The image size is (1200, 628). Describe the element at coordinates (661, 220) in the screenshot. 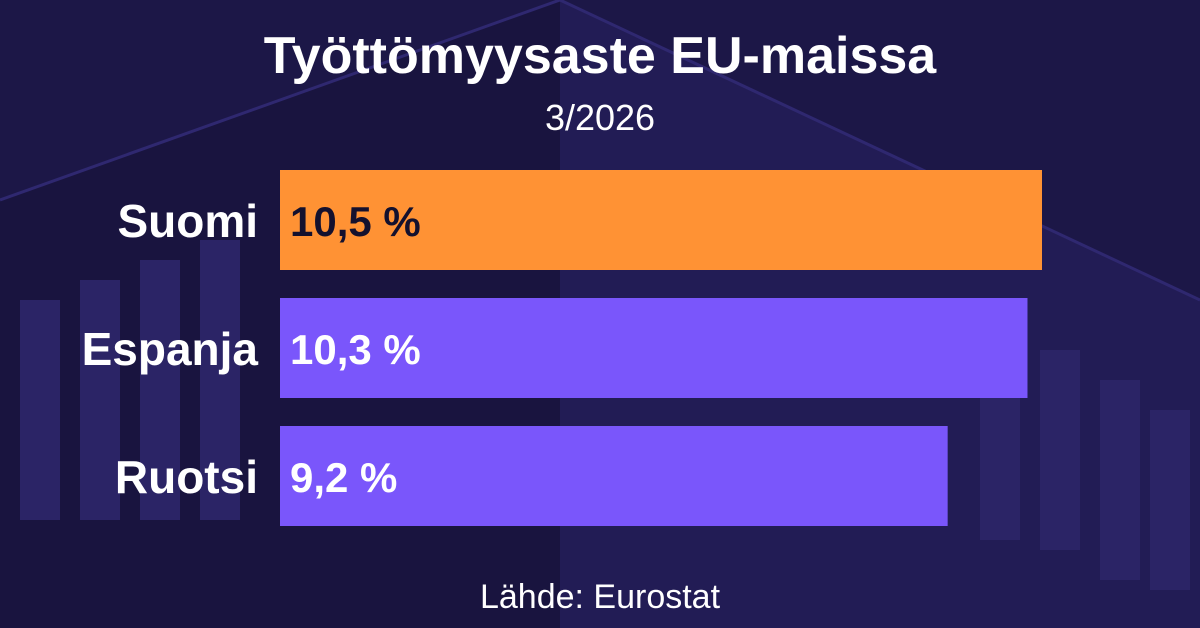

I see `bar-suomi` at that location.